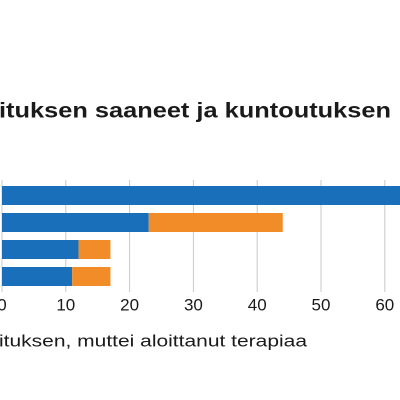  I want to click on x-tick-label: 10, so click(65, 304).